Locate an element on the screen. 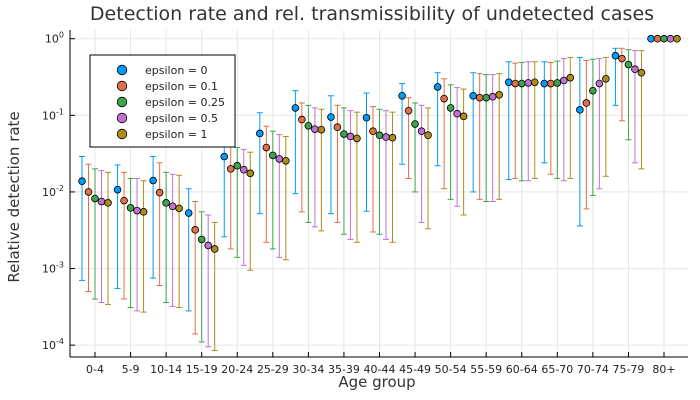  x-axis-label: Age group is located at coordinates (376, 382).